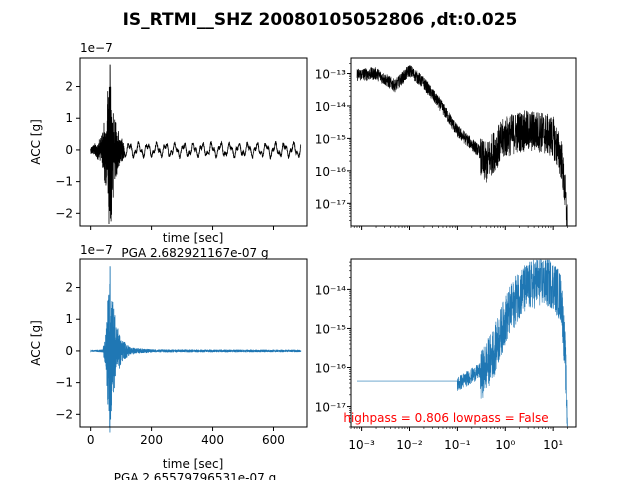 Image resolution: width=640 pixels, height=480 pixels. What do you see at coordinates (186, 437) in the screenshot?
I see `x-ticks-bl: 0 200 400 600` at bounding box center [186, 437].